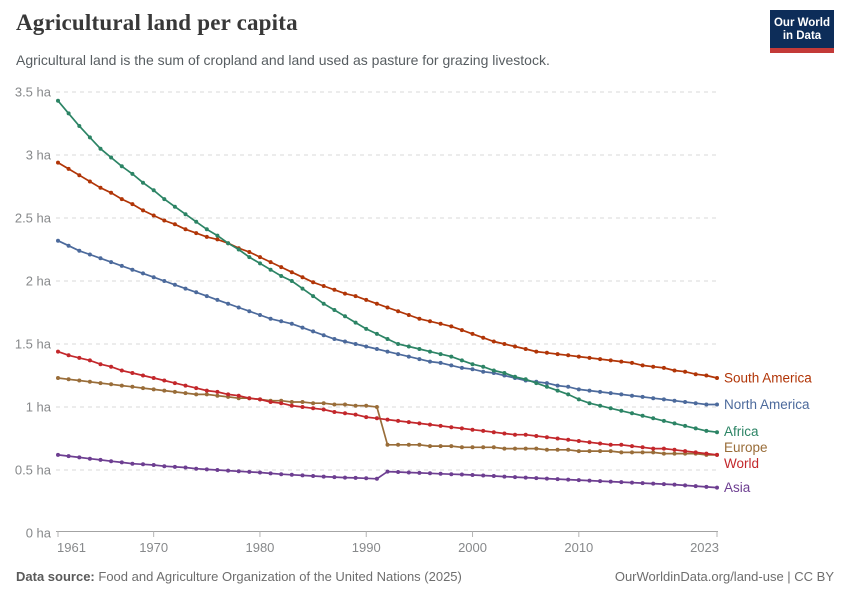 This screenshot has width=850, height=600. Describe the element at coordinates (387, 471) in the screenshot. I see `series-asia` at that location.